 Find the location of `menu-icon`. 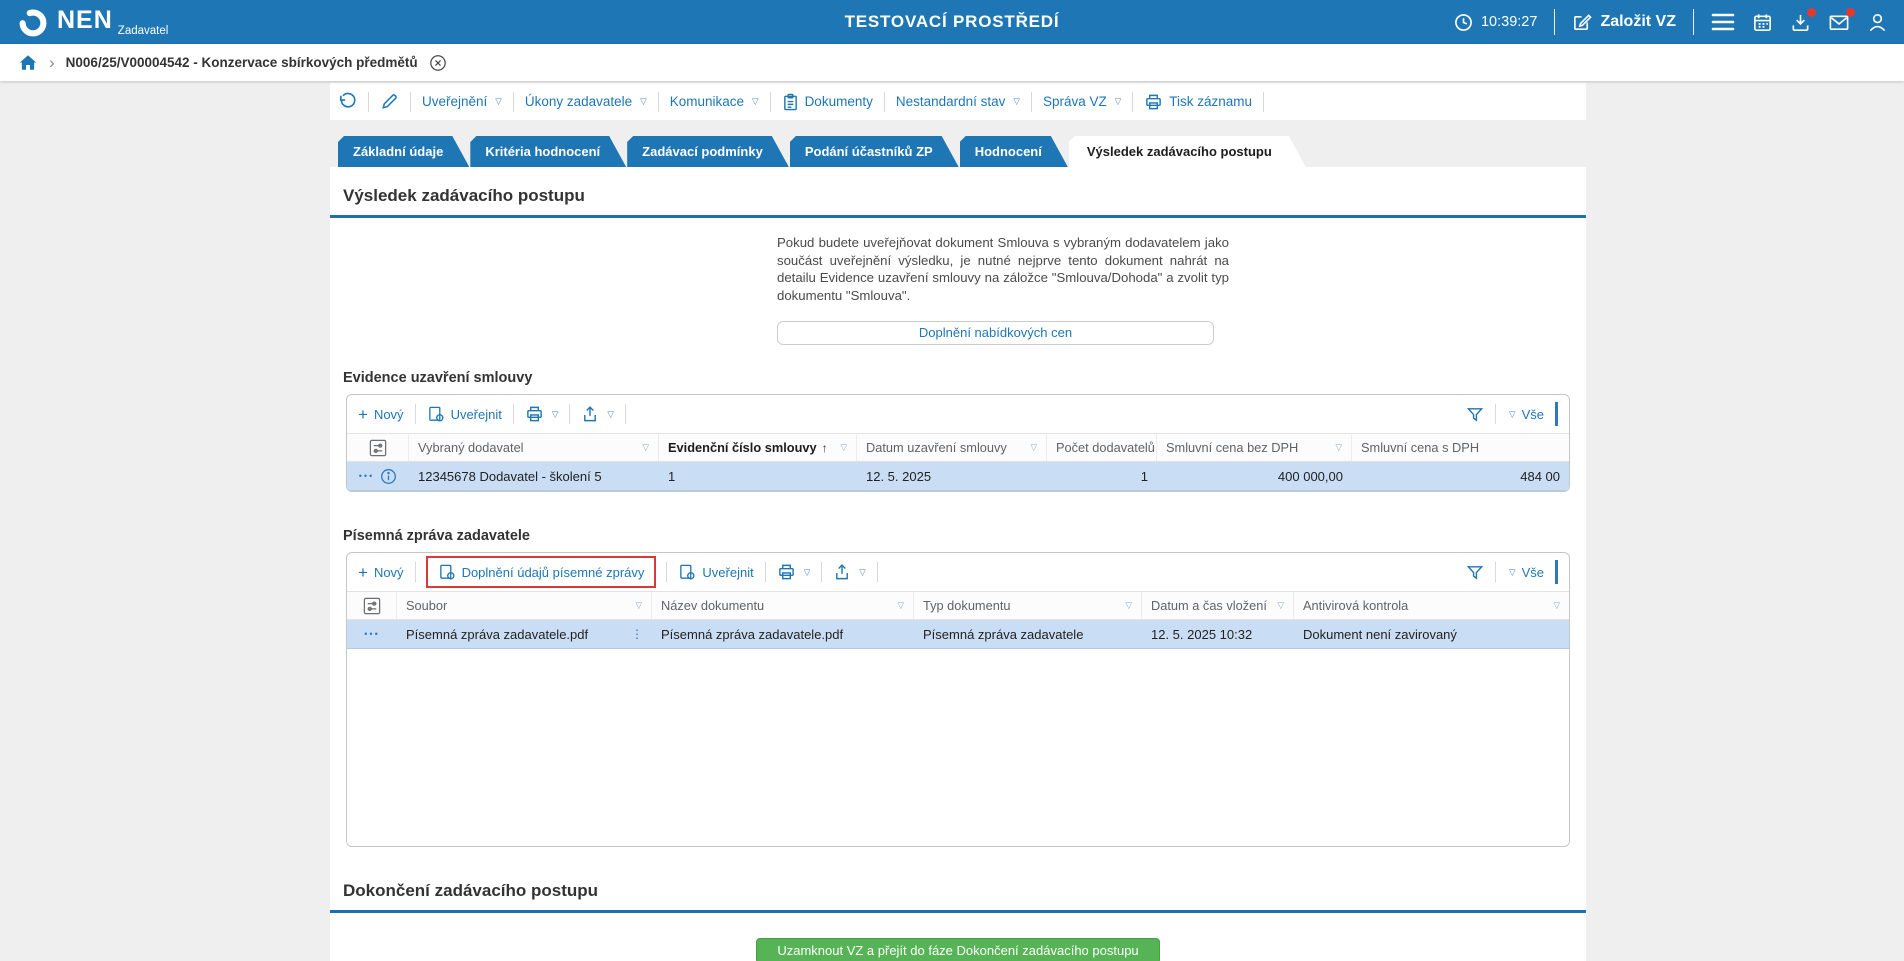

menu-icon is located at coordinates (1723, 22).